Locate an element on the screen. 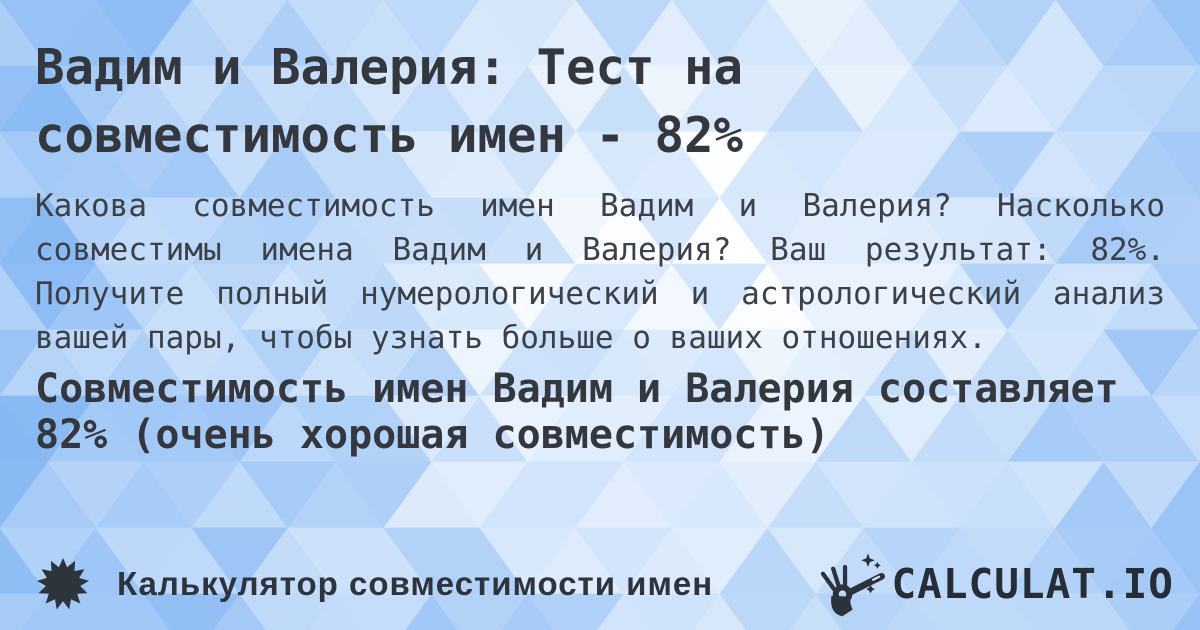 This screenshot has width=1200, height=630. footer-left: Калькулятор совместимости имен is located at coordinates (374, 584).